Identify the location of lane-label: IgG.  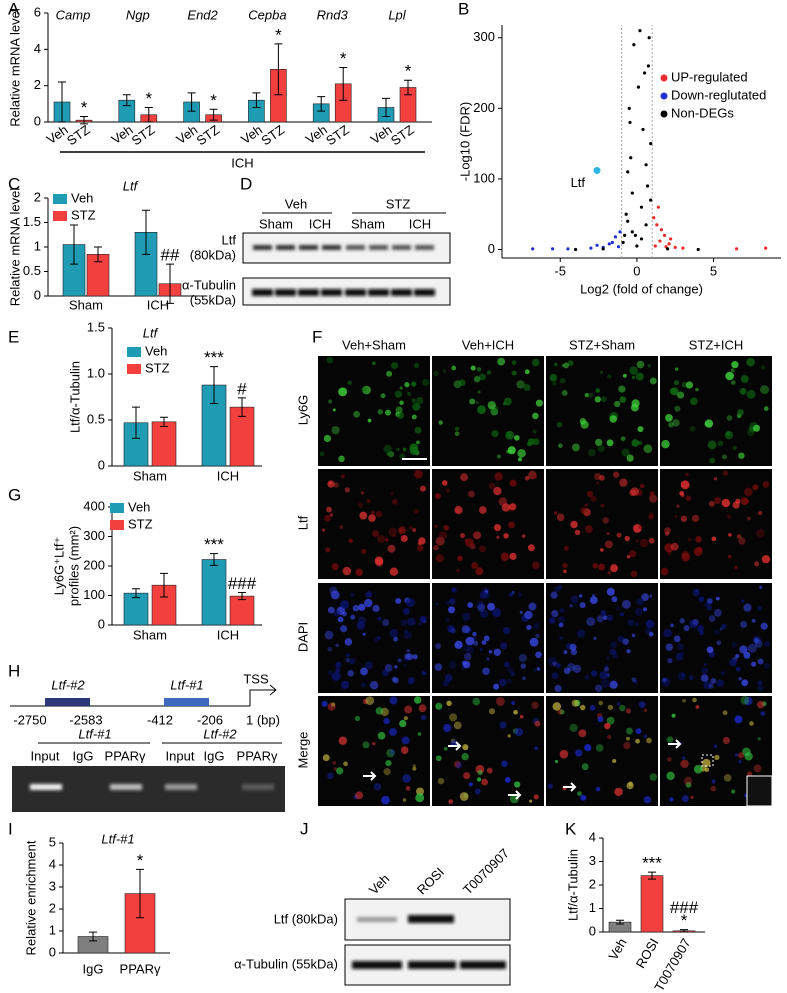
(214, 755).